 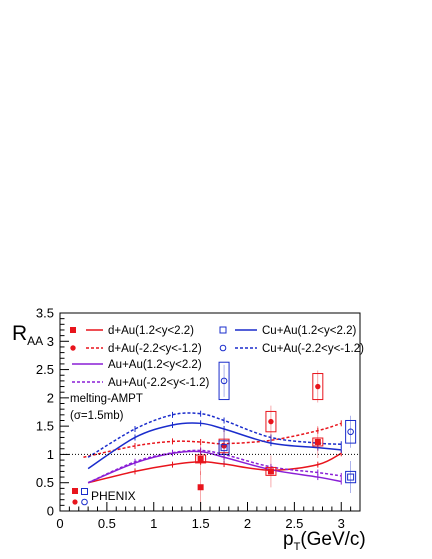 I want to click on x-axis-ticks: 0 0.5 1 1.5 2 2.5 3, so click(x=208, y=516).